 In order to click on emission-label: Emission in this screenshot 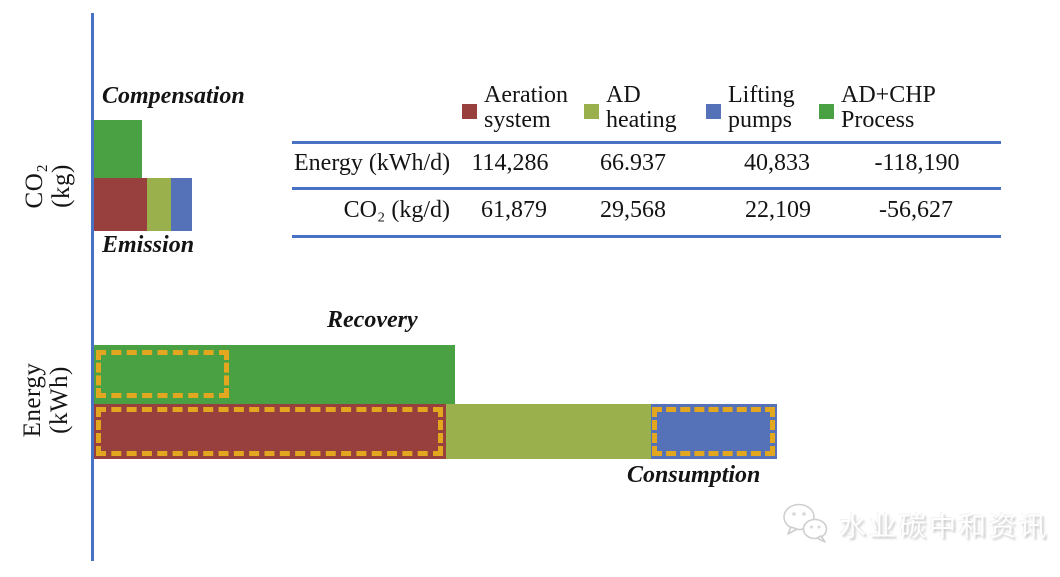, I will do `click(148, 245)`.